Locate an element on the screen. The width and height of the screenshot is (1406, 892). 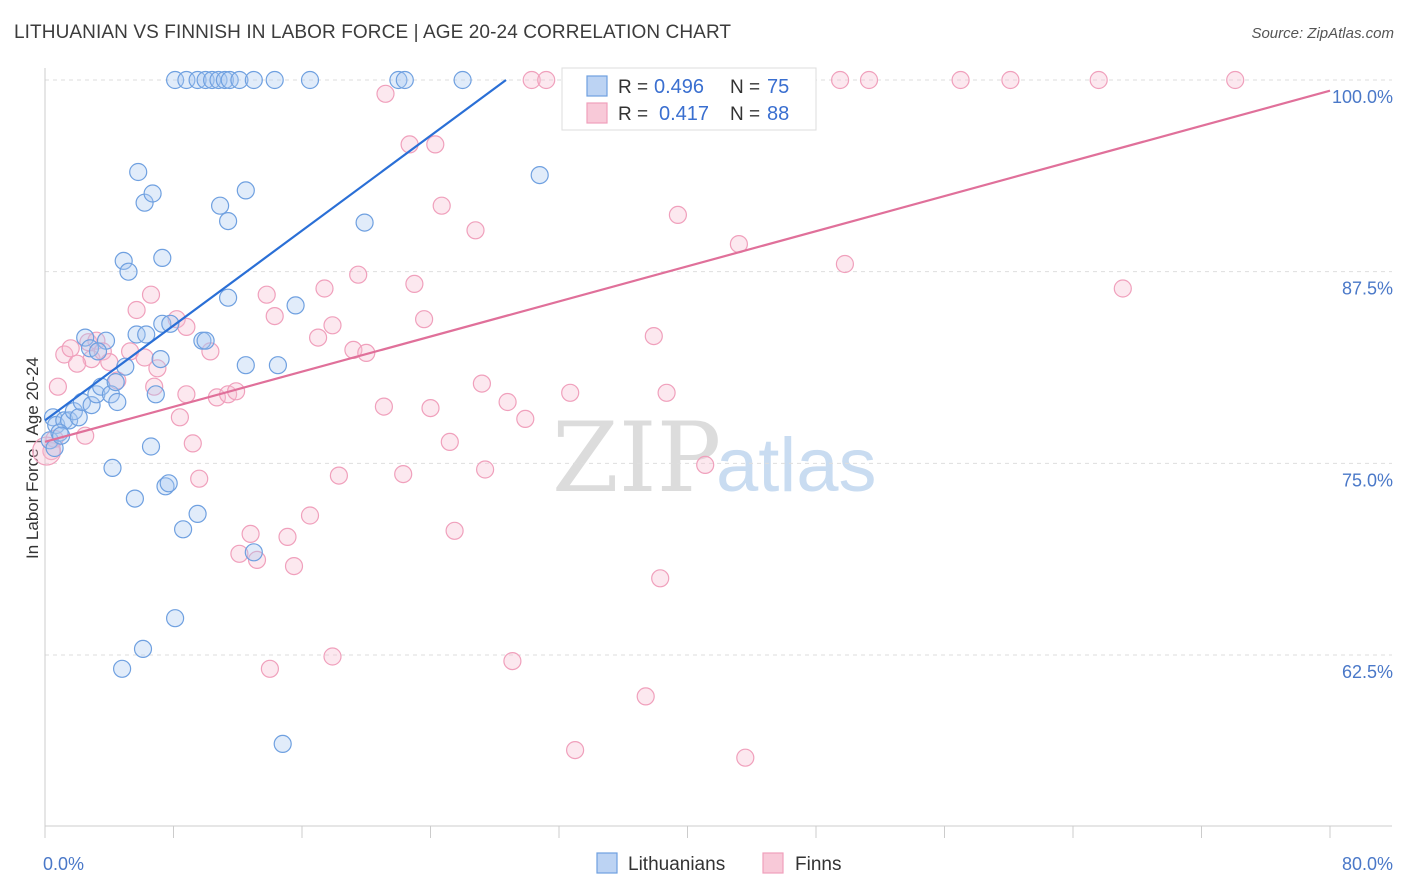
y-tick-label: 100.0% is located at coordinates (1362, 97).